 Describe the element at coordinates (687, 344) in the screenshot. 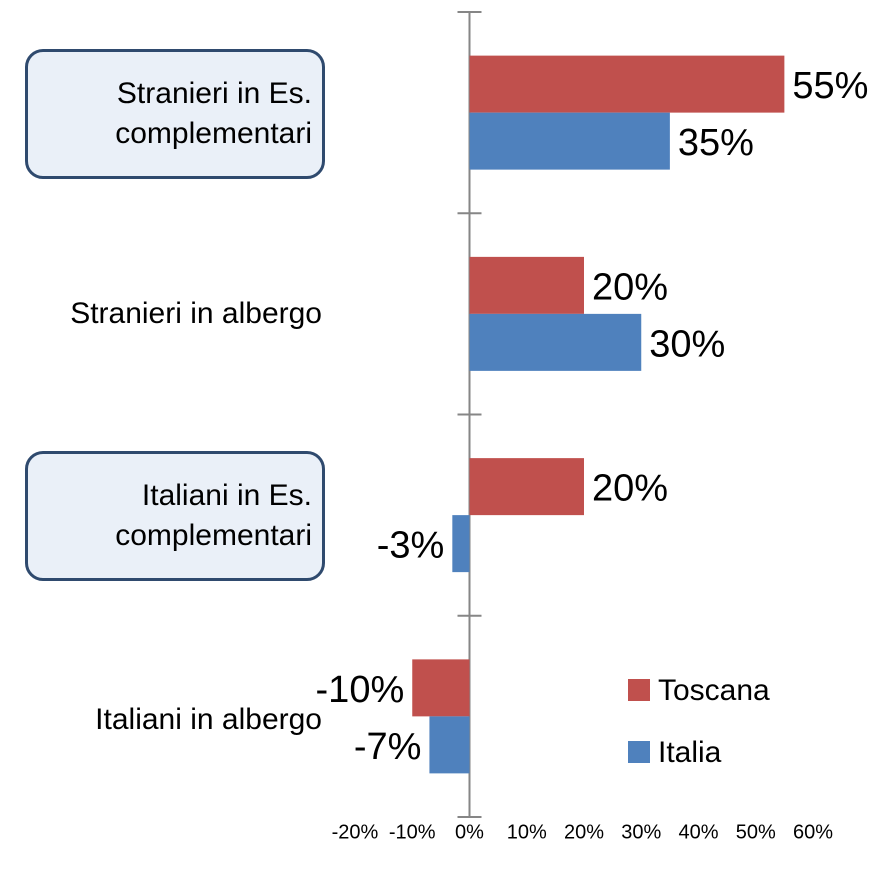

I see `data-label: 30%` at that location.